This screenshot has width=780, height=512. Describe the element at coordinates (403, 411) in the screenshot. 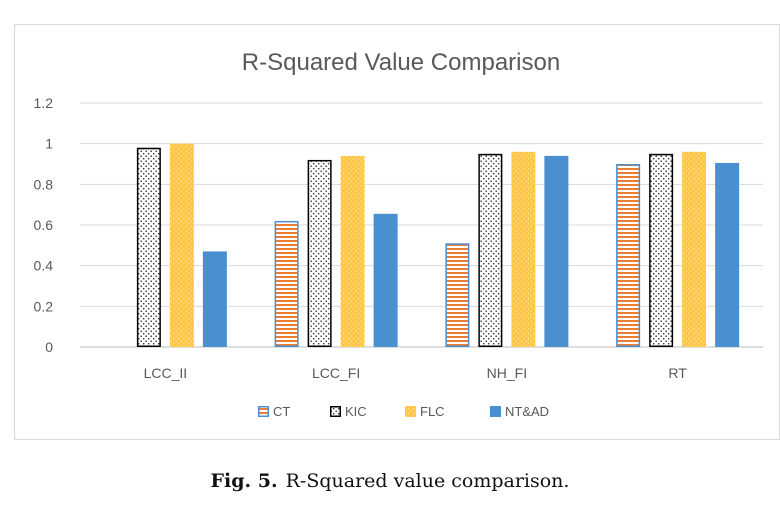

I see `legend: CT KIC FLC NT&AD` at that location.